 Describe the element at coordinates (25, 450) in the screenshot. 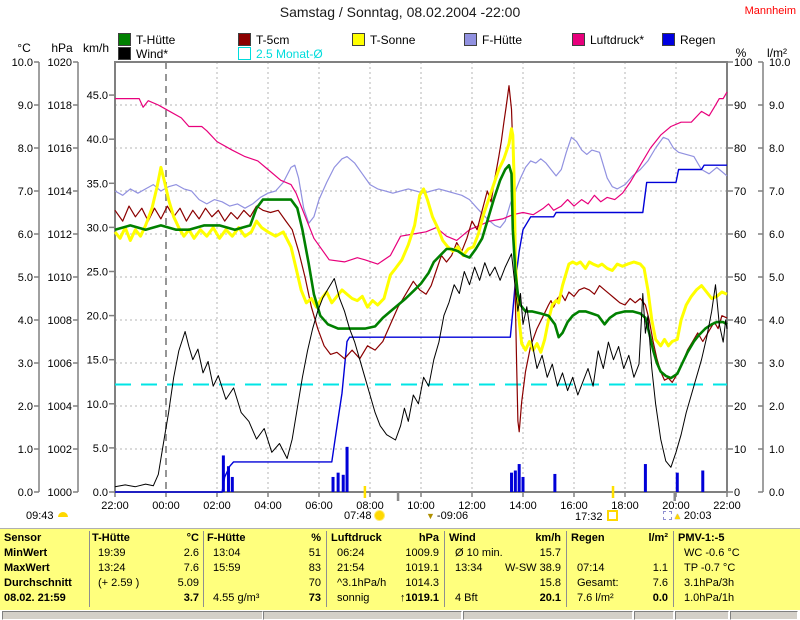

I see `axis-tick-label-degC: 1.0` at that location.